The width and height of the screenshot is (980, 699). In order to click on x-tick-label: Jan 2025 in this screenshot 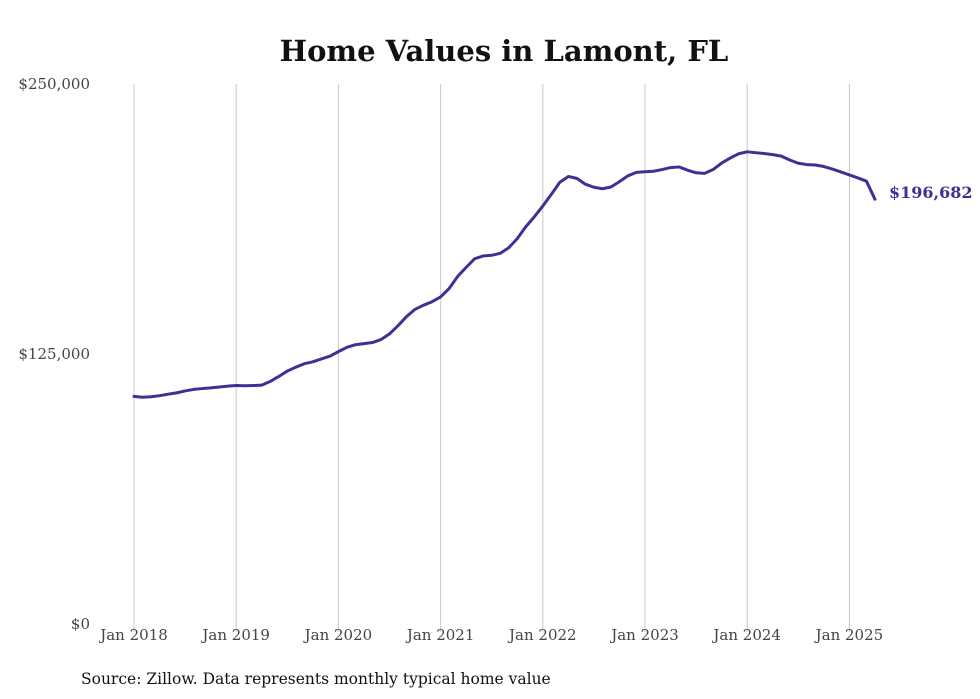, I will do `click(849, 635)`.